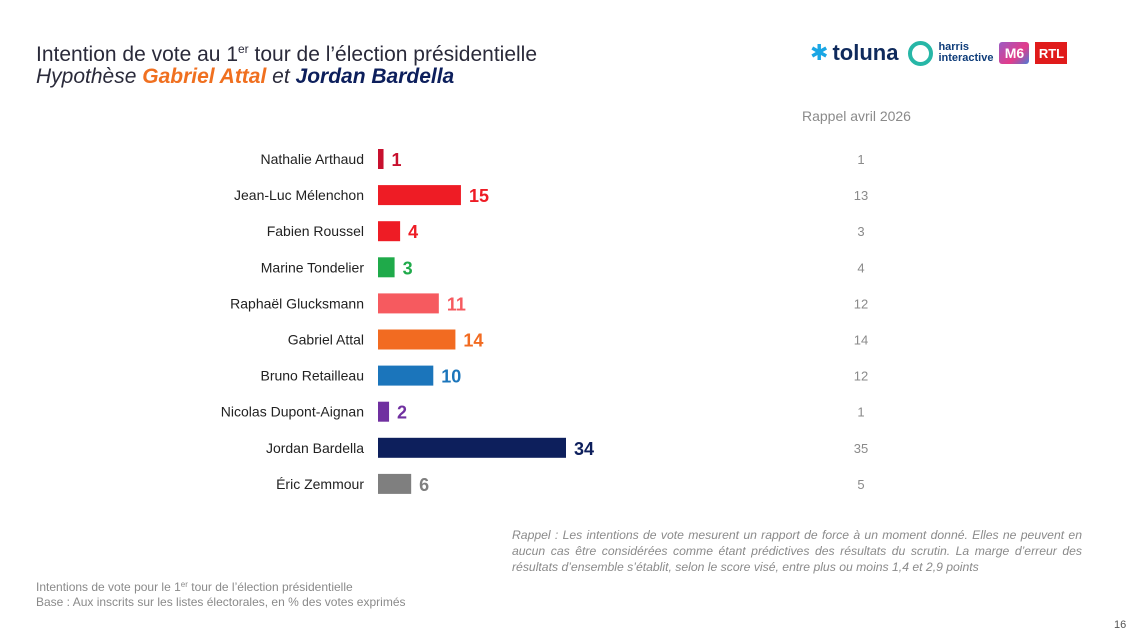 Image resolution: width=1139 pixels, height=641 pixels. I want to click on toluna-logo: ✱ toluna, so click(854, 53).